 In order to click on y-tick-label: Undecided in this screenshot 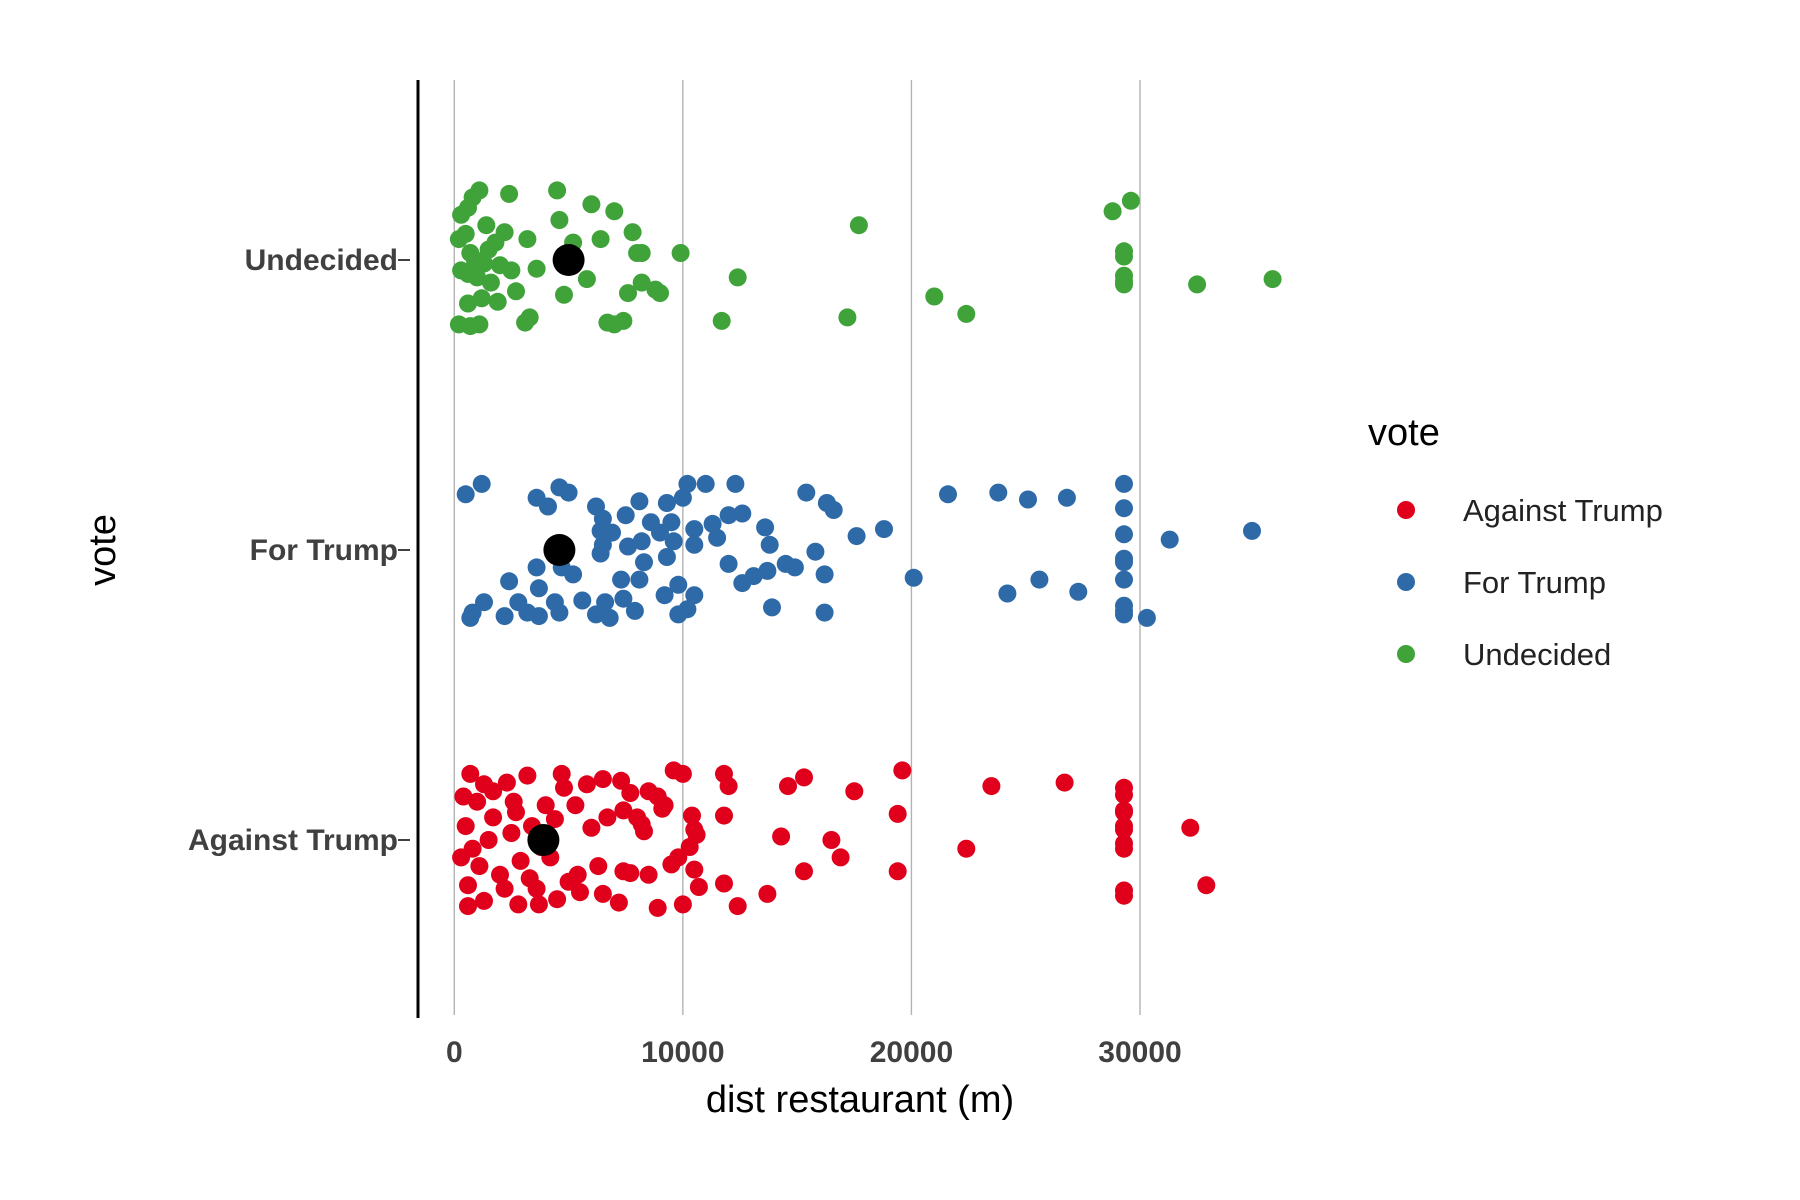, I will do `click(321, 260)`.